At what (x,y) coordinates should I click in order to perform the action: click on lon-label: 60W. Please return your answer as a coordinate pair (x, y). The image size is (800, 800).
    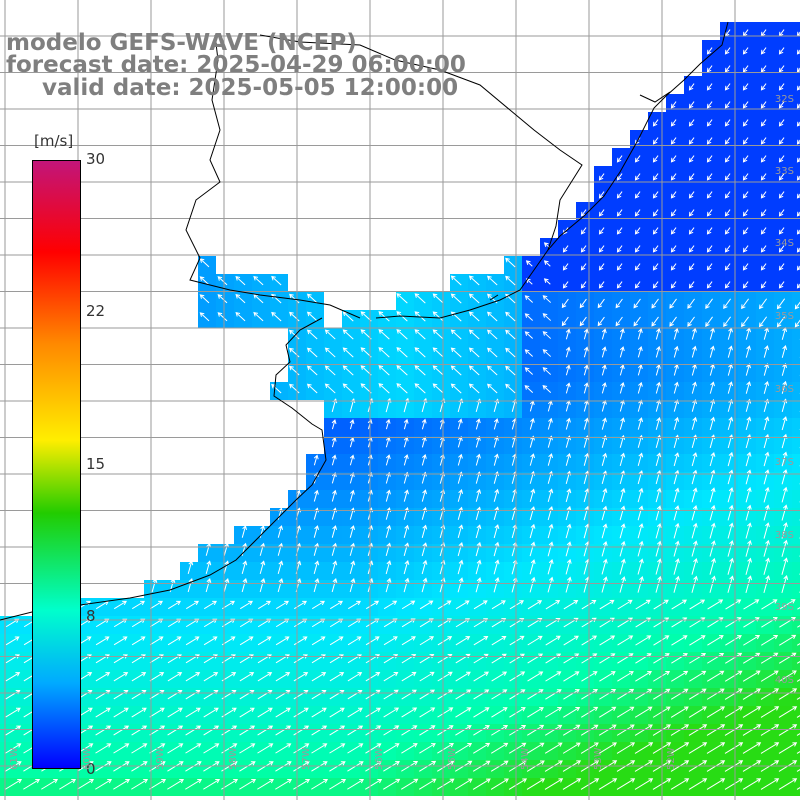
    Looking at the image, I should click on (87, 758).